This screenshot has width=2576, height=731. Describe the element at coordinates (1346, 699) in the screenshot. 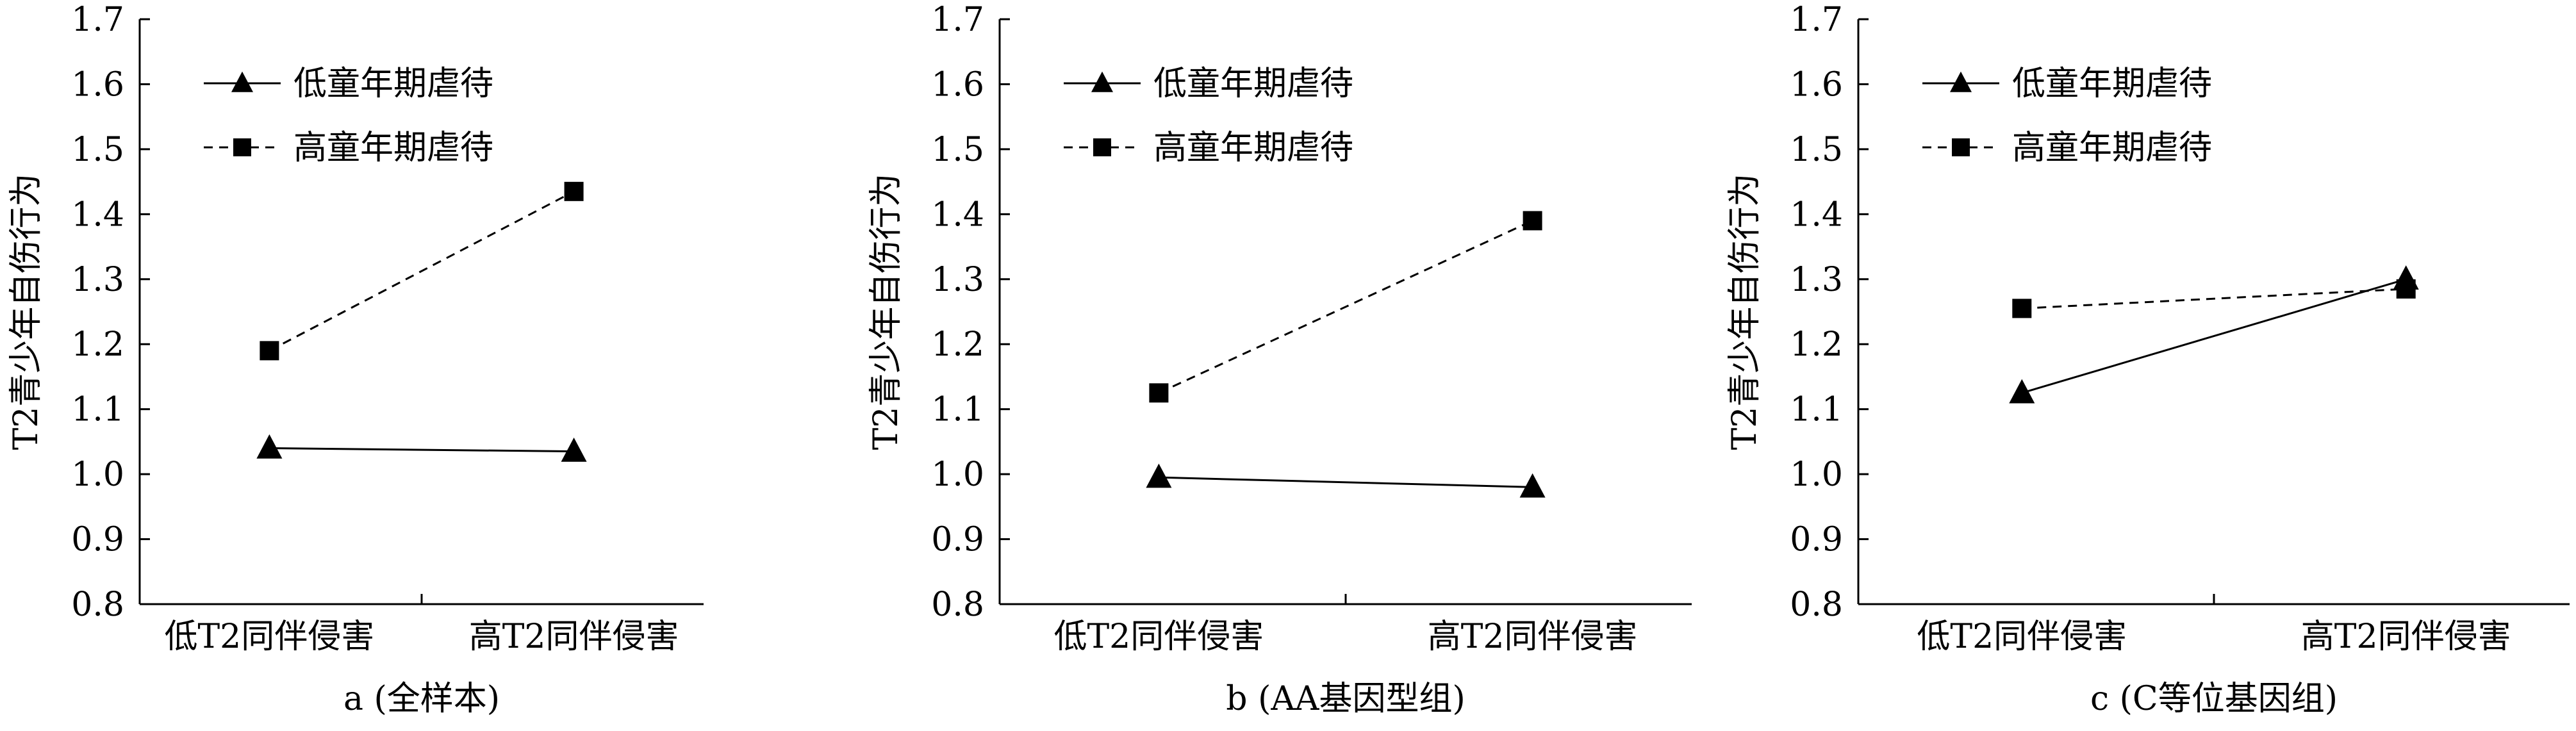

I see `panel-caption: b (AA基因型组)` at that location.